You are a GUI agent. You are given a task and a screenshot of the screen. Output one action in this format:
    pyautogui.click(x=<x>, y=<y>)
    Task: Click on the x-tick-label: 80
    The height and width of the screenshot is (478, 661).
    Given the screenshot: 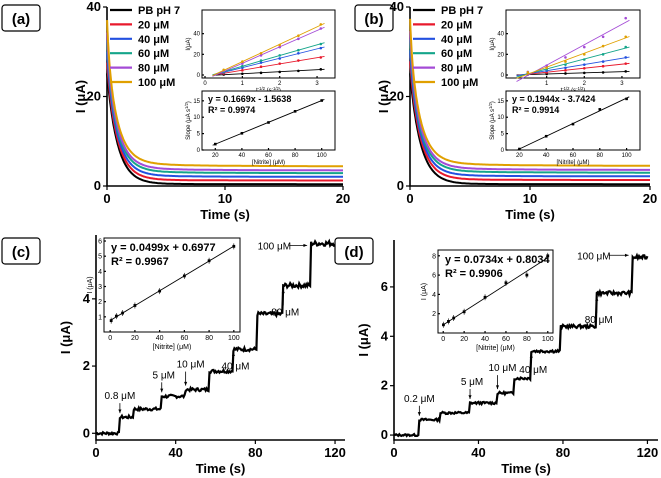 What is the action you would take?
    pyautogui.click(x=563, y=452)
    